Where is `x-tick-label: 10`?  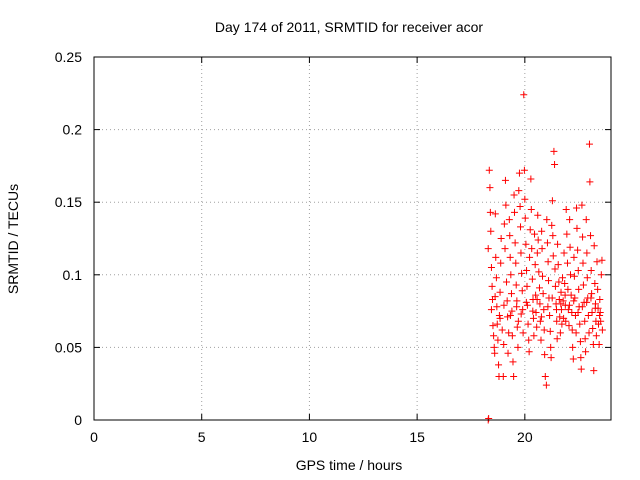 x-tick-label: 10 is located at coordinates (310, 437).